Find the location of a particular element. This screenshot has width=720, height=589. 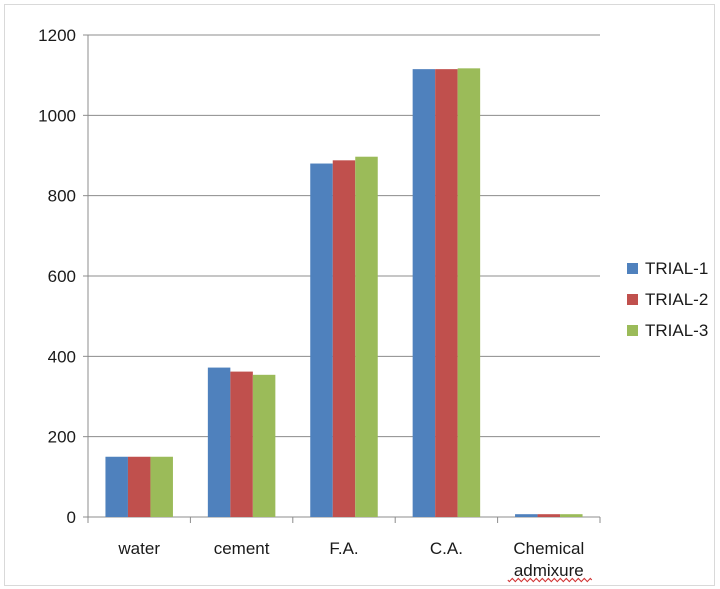

y-tick-labels: 0 200 400 600 800 1000 1200 is located at coordinates (57, 276).